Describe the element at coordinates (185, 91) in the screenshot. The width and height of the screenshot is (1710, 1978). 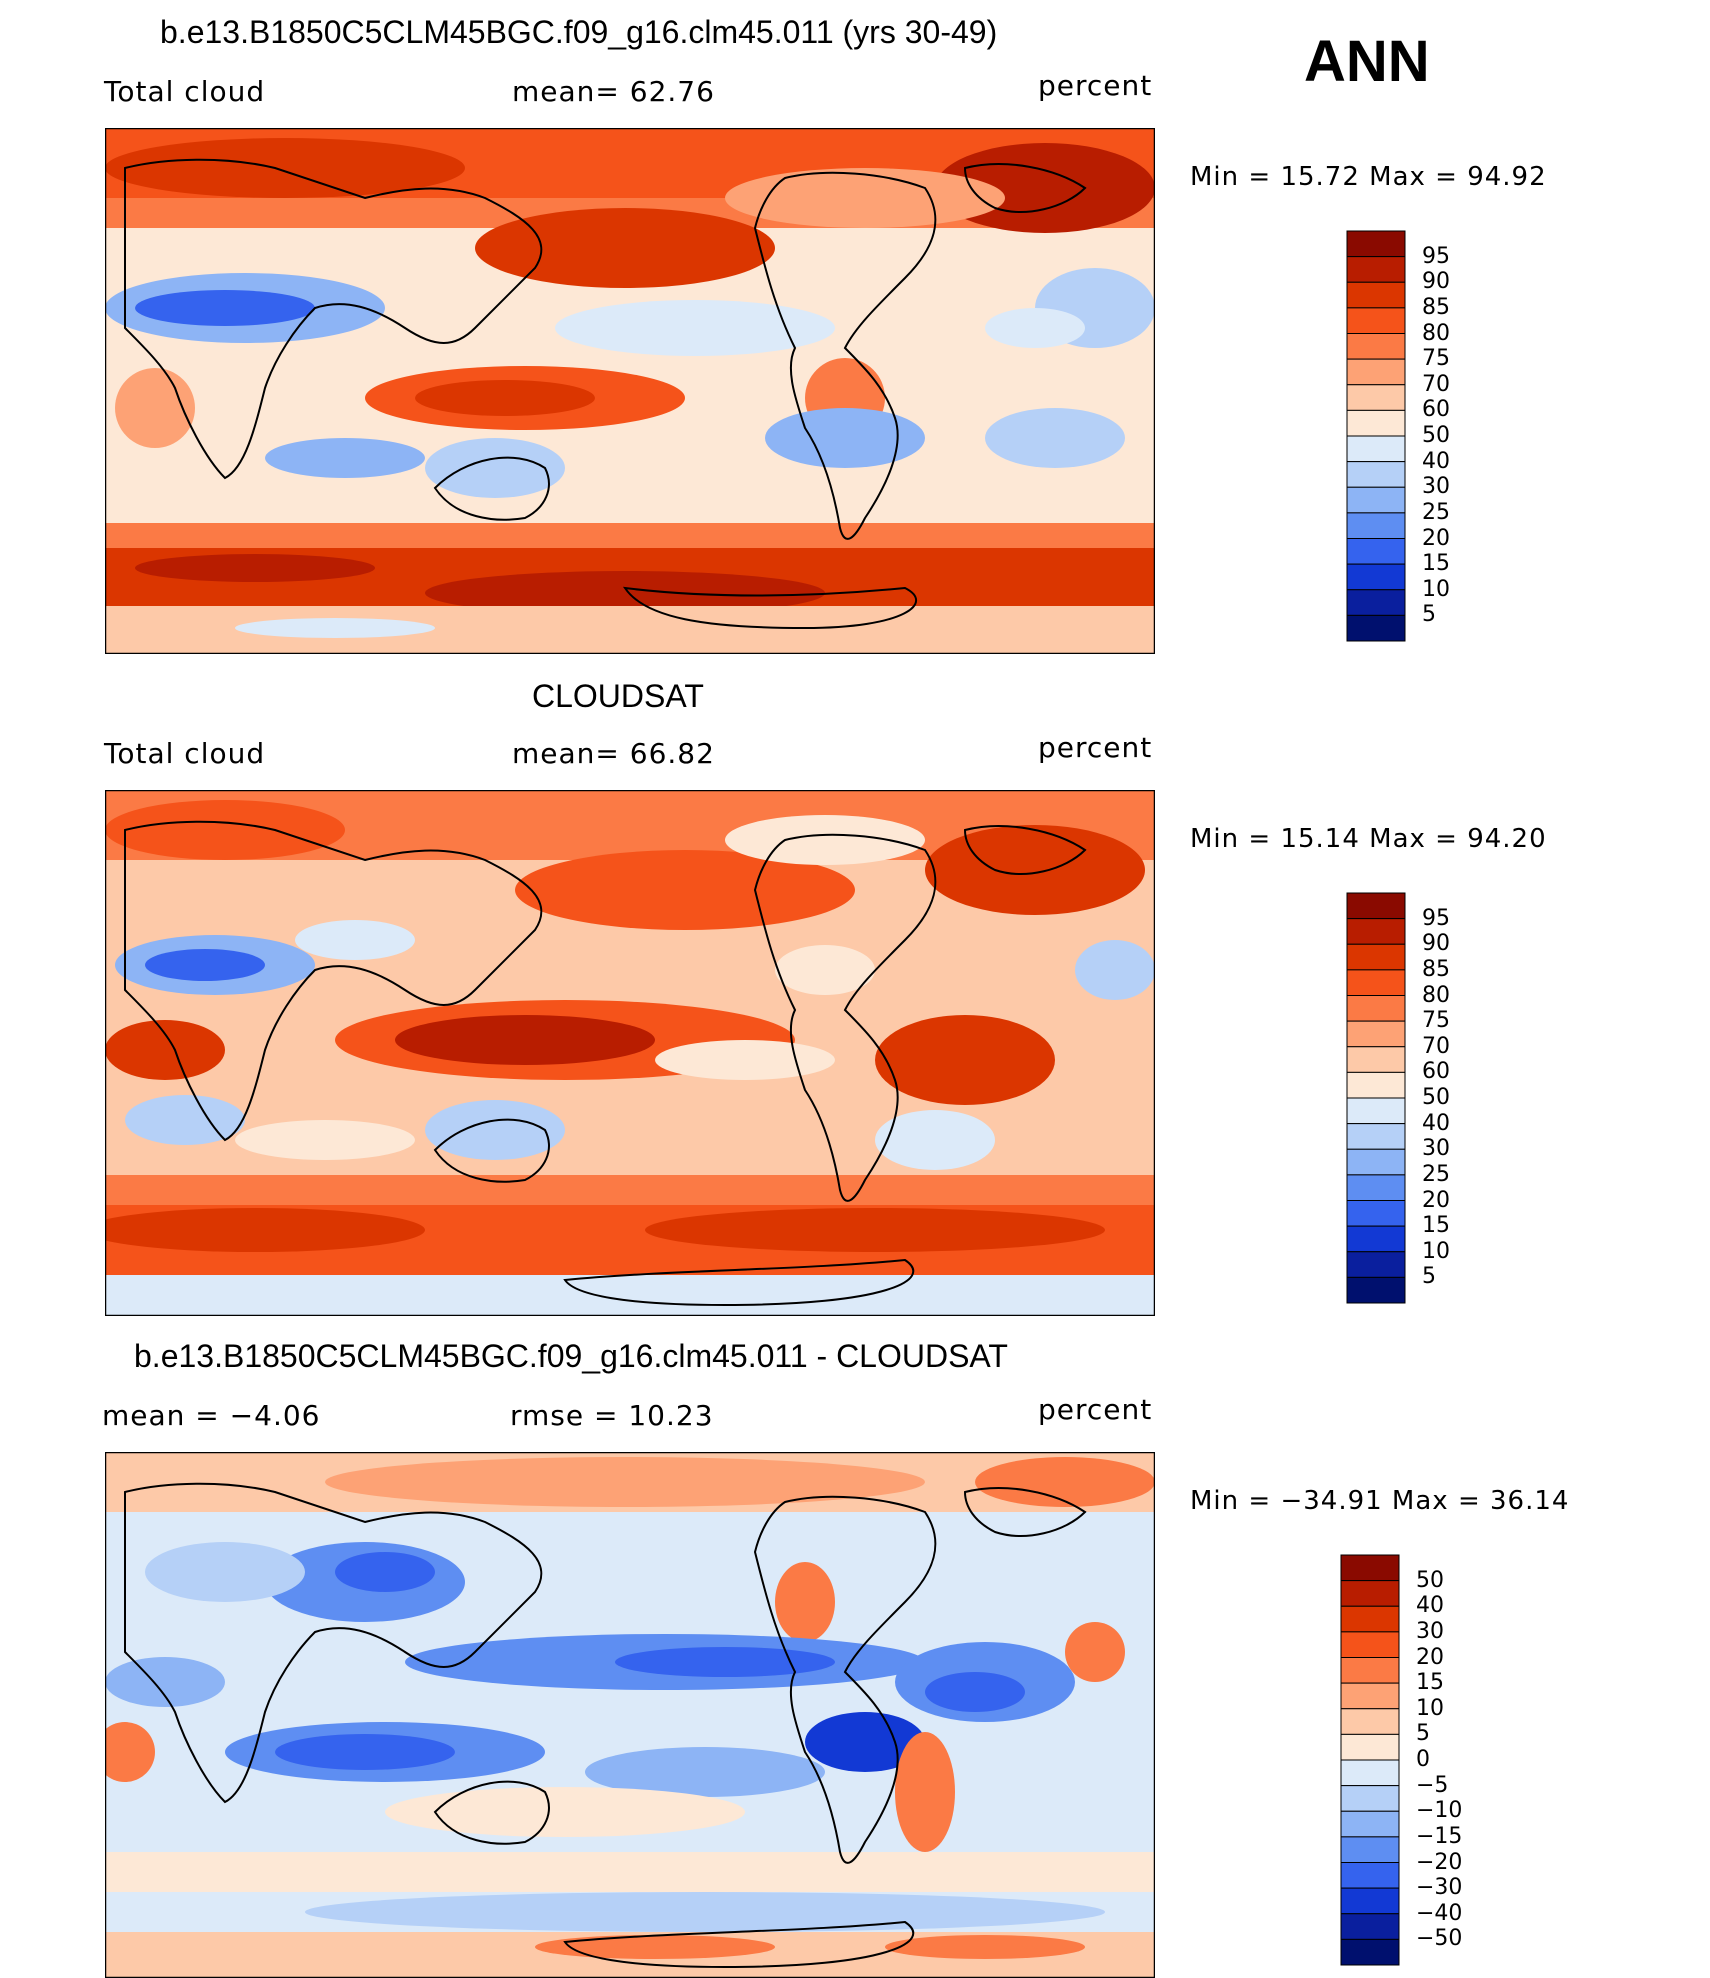
I see `variable-label: Total cloud` at that location.